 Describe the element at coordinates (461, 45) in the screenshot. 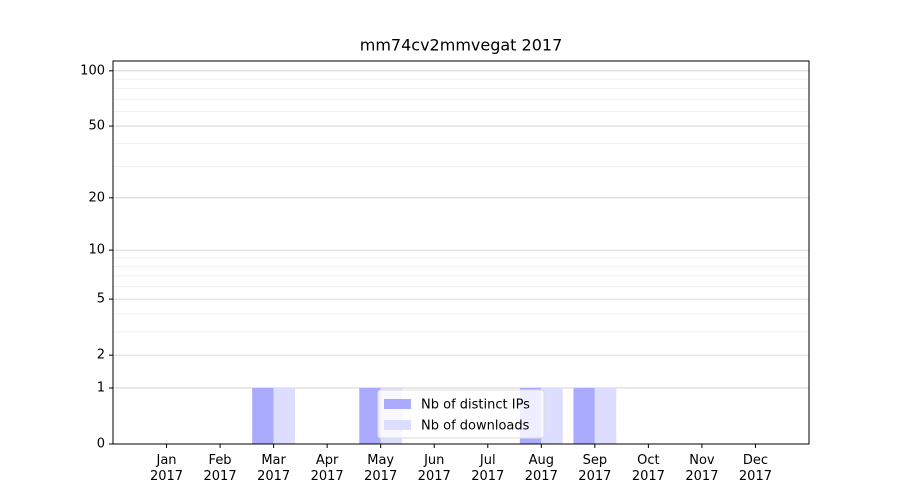

I see `chart-title: mm74cv2mmvegat 2017` at that location.